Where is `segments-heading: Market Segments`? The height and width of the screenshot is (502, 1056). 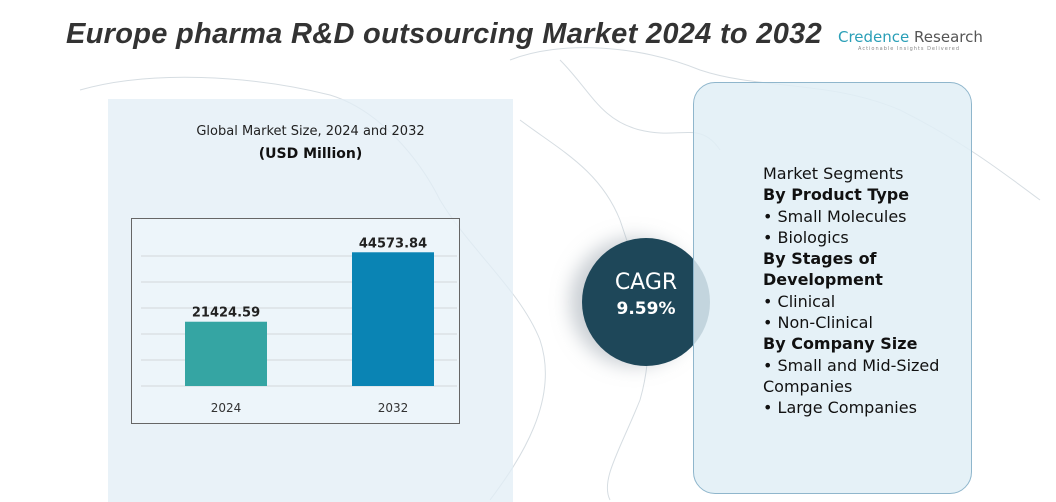 segments-heading: Market Segments is located at coordinates (833, 173).